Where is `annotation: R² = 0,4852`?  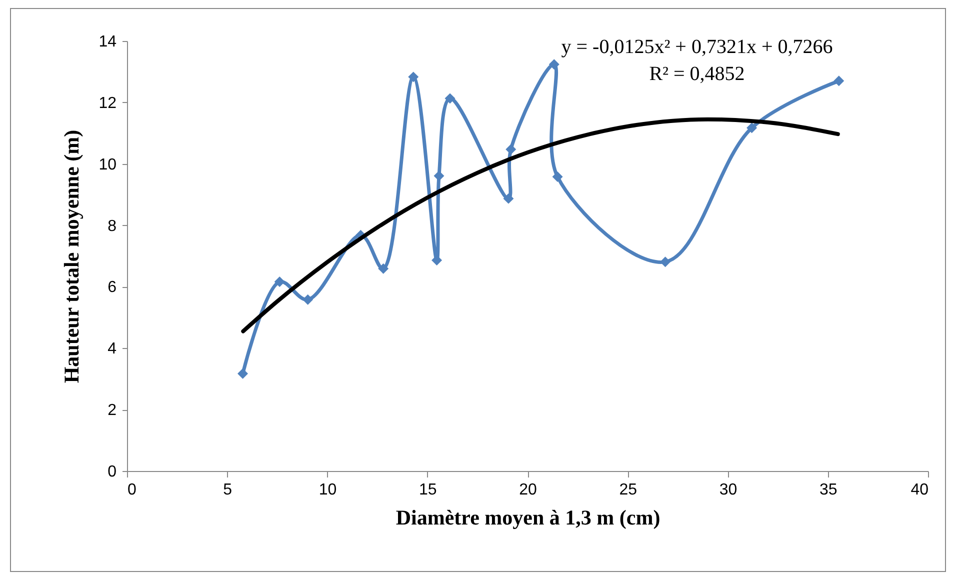 annotation: R² = 0,4852 is located at coordinates (697, 74).